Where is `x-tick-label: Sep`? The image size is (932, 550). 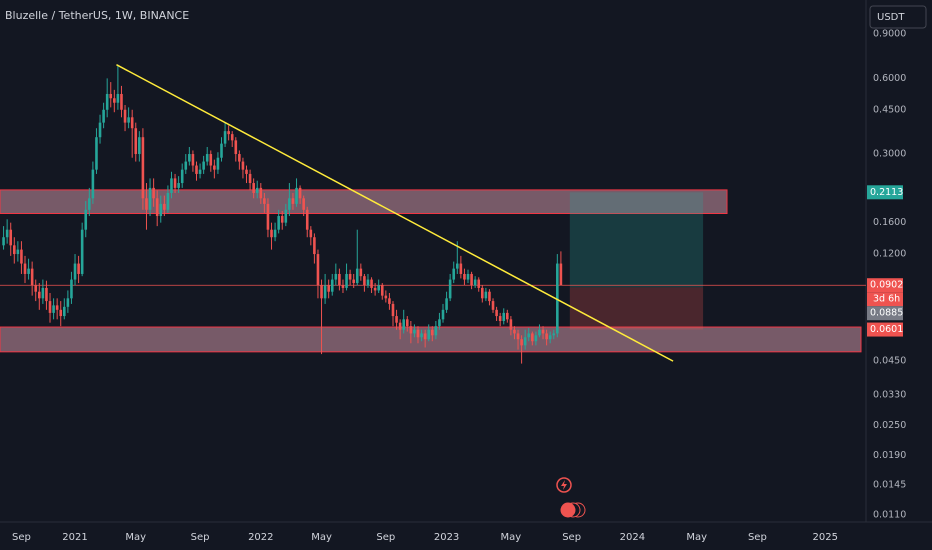 x-tick-label: Sep is located at coordinates (757, 537).